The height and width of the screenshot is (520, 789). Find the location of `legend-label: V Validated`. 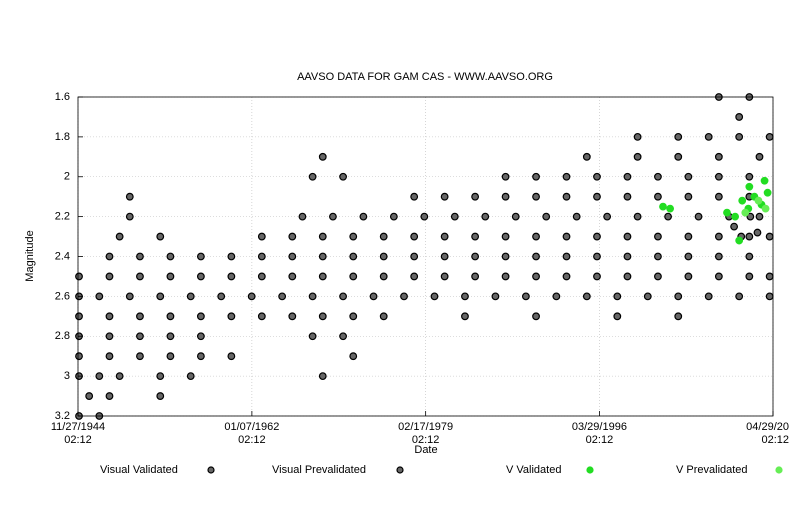

legend-label: V Validated is located at coordinates (533, 470).